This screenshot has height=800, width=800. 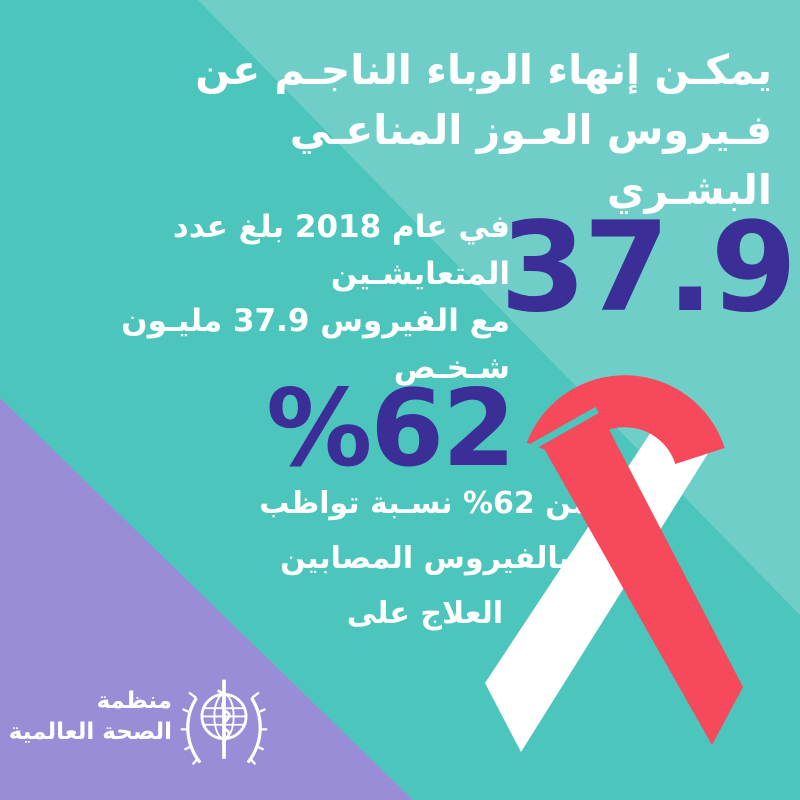 What do you see at coordinates (134, 701) in the screenshot?
I see `who-org-line1: منظمة` at bounding box center [134, 701].